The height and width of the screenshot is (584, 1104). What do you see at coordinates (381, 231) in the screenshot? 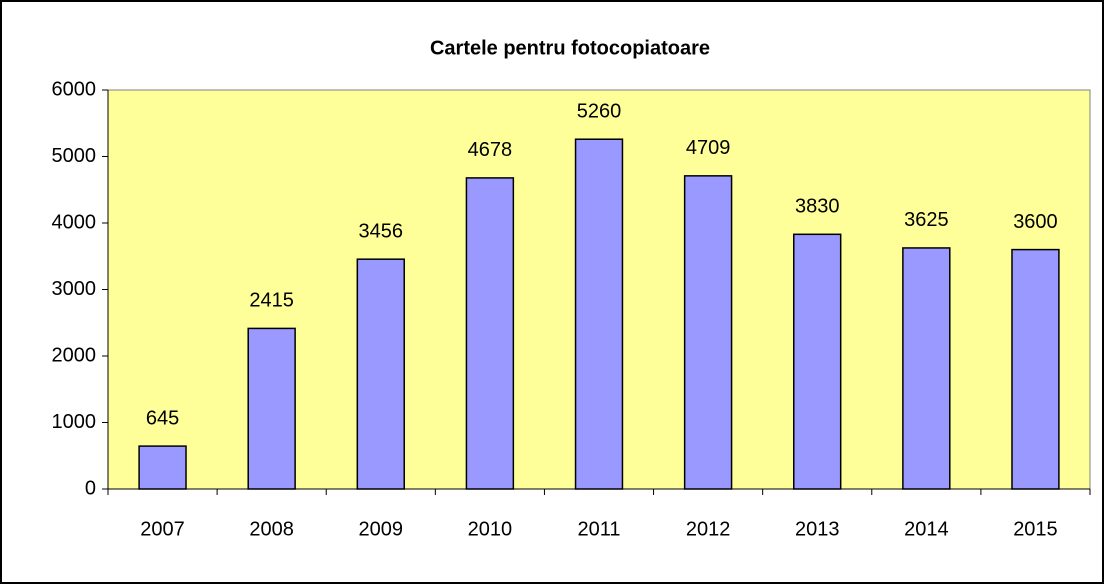
I see `data-label: 3456` at bounding box center [381, 231].